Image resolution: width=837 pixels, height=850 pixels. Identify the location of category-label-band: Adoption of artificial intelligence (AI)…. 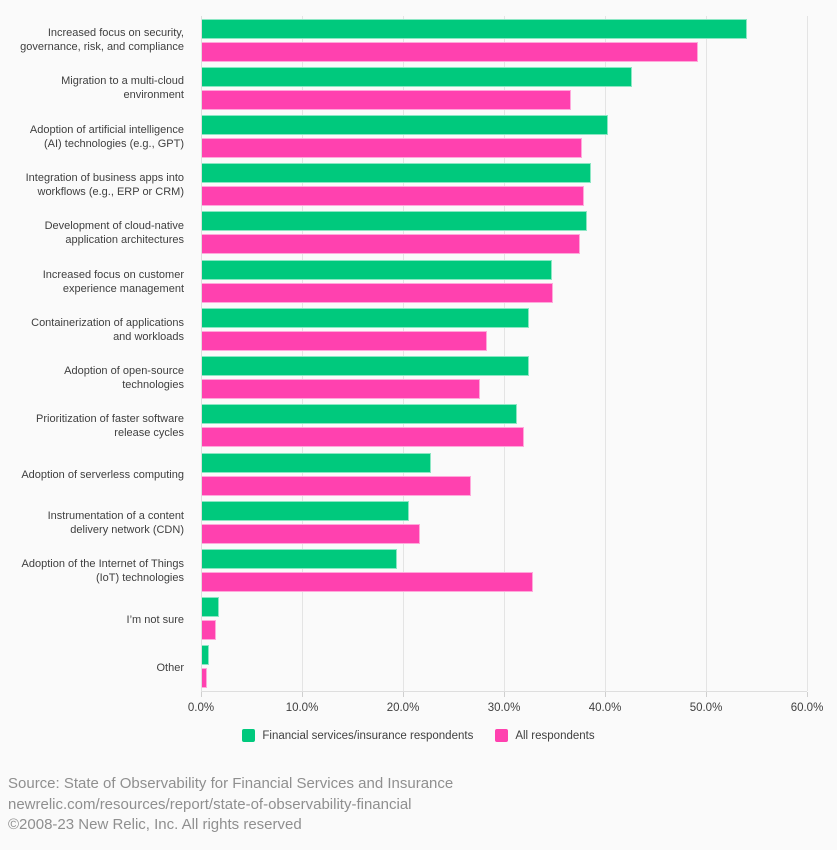
(96, 137).